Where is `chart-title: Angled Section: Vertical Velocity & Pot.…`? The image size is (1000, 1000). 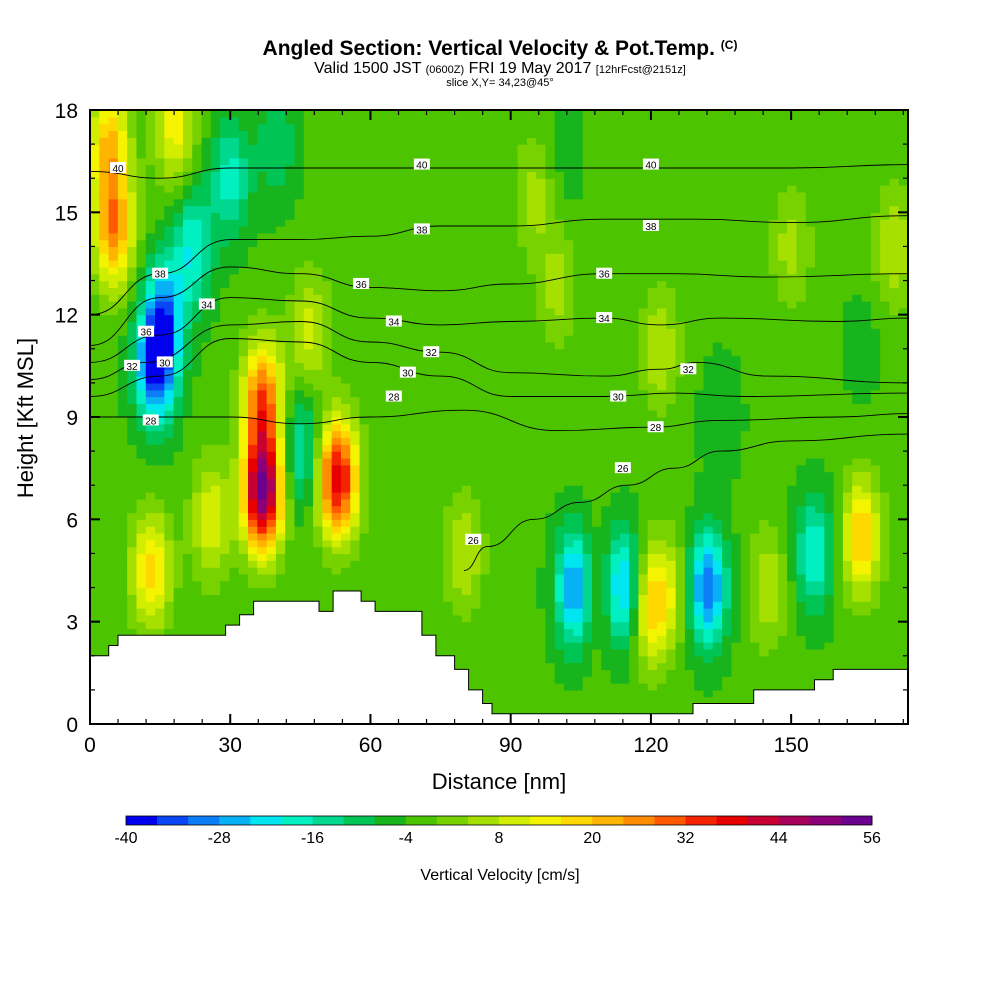 chart-title: Angled Section: Vertical Velocity & Pot.… is located at coordinates (500, 48).